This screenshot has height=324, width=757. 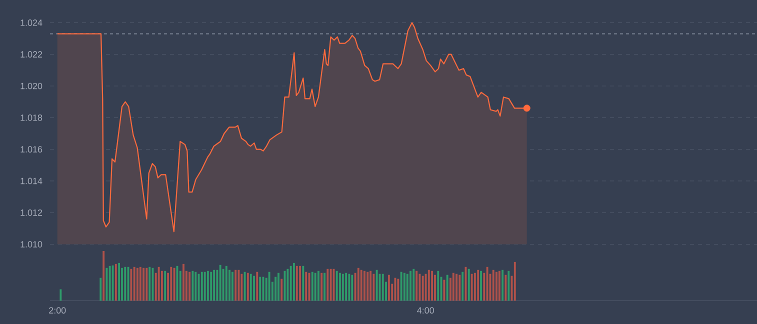 What do you see at coordinates (31, 212) in the screenshot?
I see `y-tick-label: 1.012` at bounding box center [31, 212].